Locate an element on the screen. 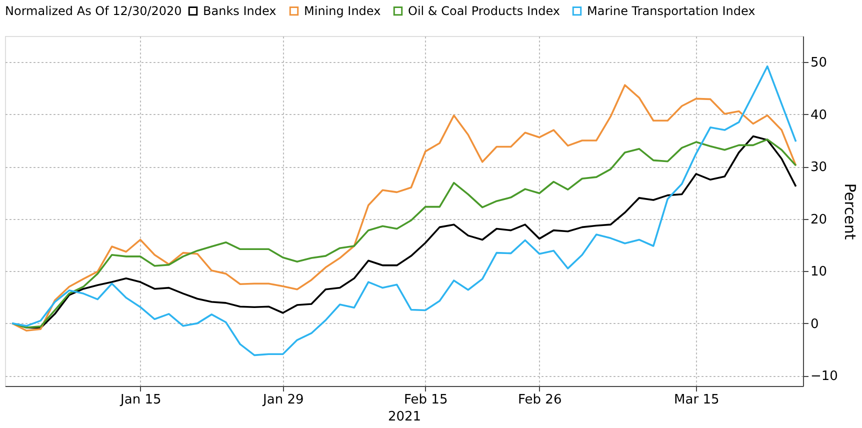  y-tick-label: −10 is located at coordinates (824, 376).